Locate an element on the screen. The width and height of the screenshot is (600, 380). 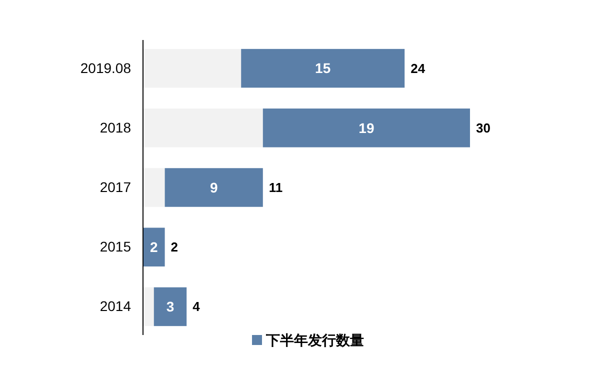
data-label: 9 is located at coordinates (214, 187).